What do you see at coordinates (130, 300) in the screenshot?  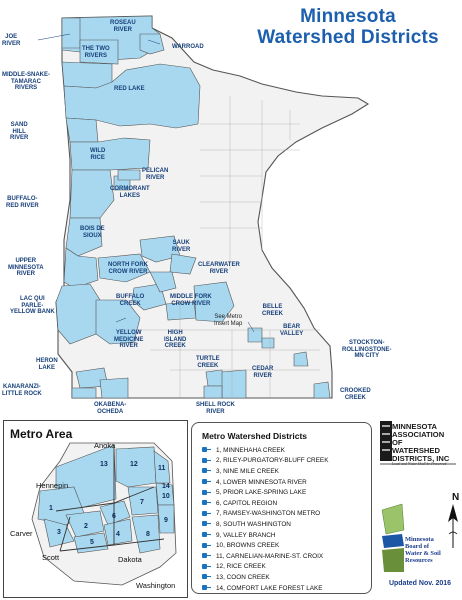 I see `label-buffalo-creek: BUFFALO CREEK` at bounding box center [130, 300].